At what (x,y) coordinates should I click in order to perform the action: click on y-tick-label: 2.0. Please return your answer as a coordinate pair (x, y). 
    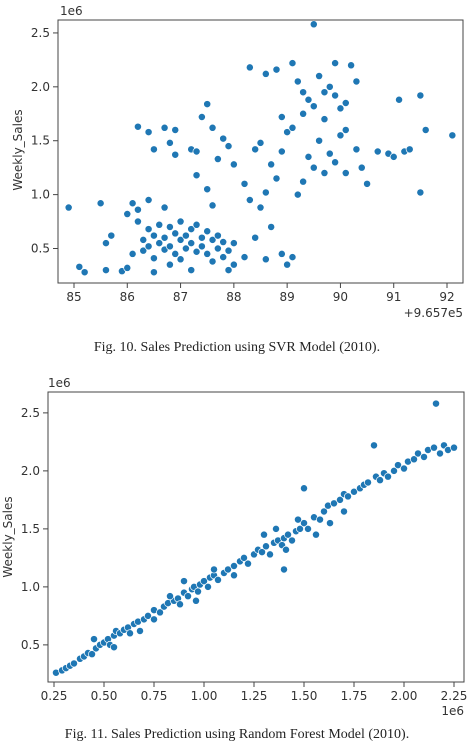
    Looking at the image, I should click on (30, 471).